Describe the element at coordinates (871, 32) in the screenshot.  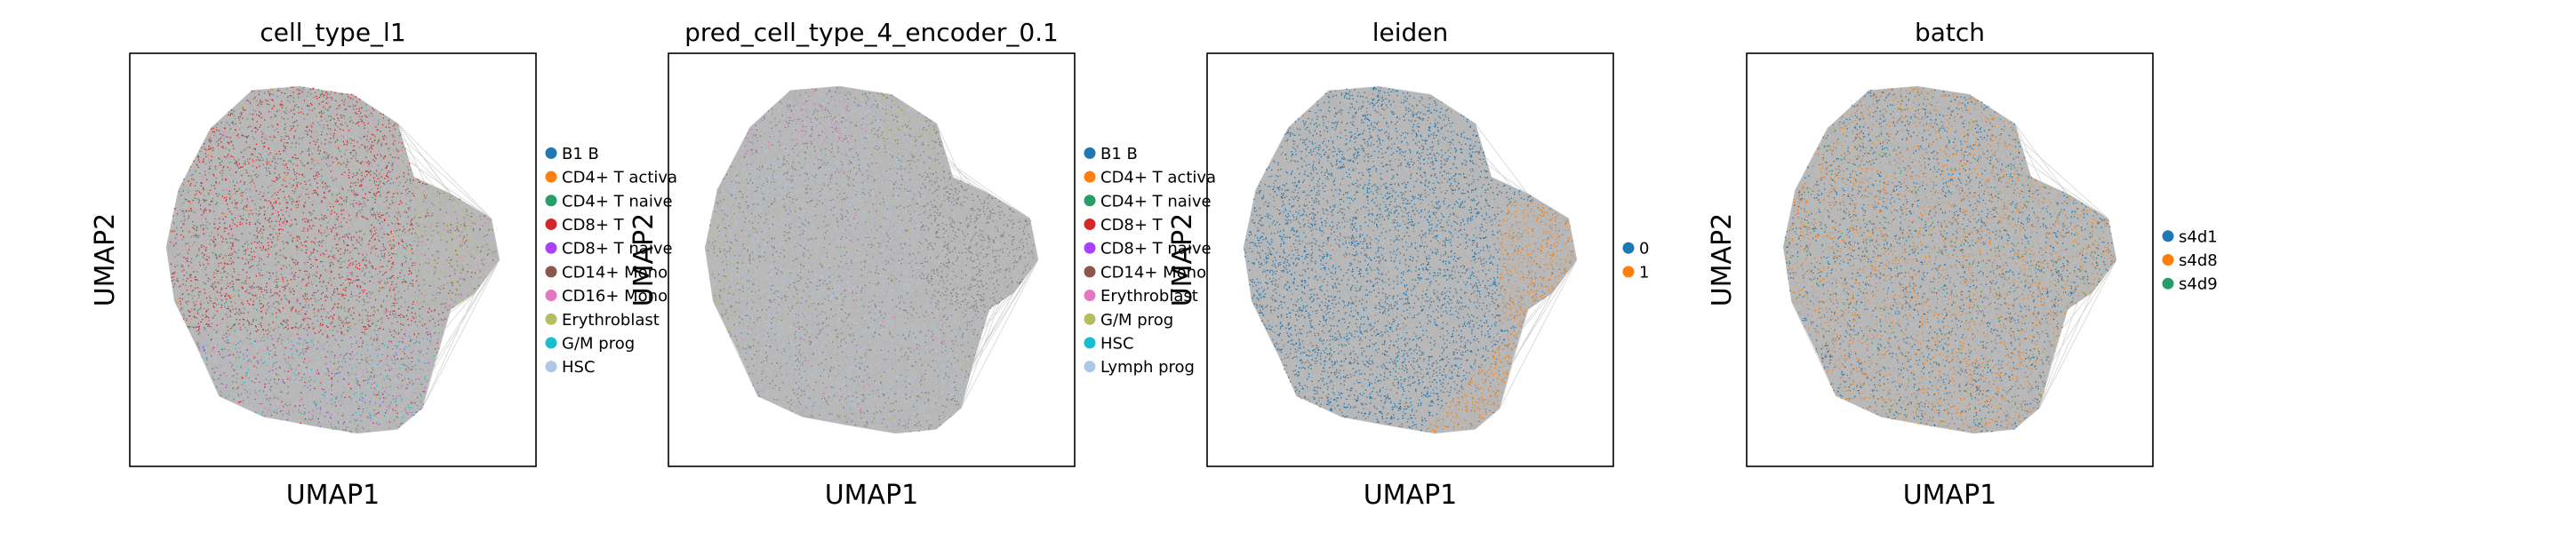
I see `panel-title: pred_cell_type_4_encoder_0.1` at that location.